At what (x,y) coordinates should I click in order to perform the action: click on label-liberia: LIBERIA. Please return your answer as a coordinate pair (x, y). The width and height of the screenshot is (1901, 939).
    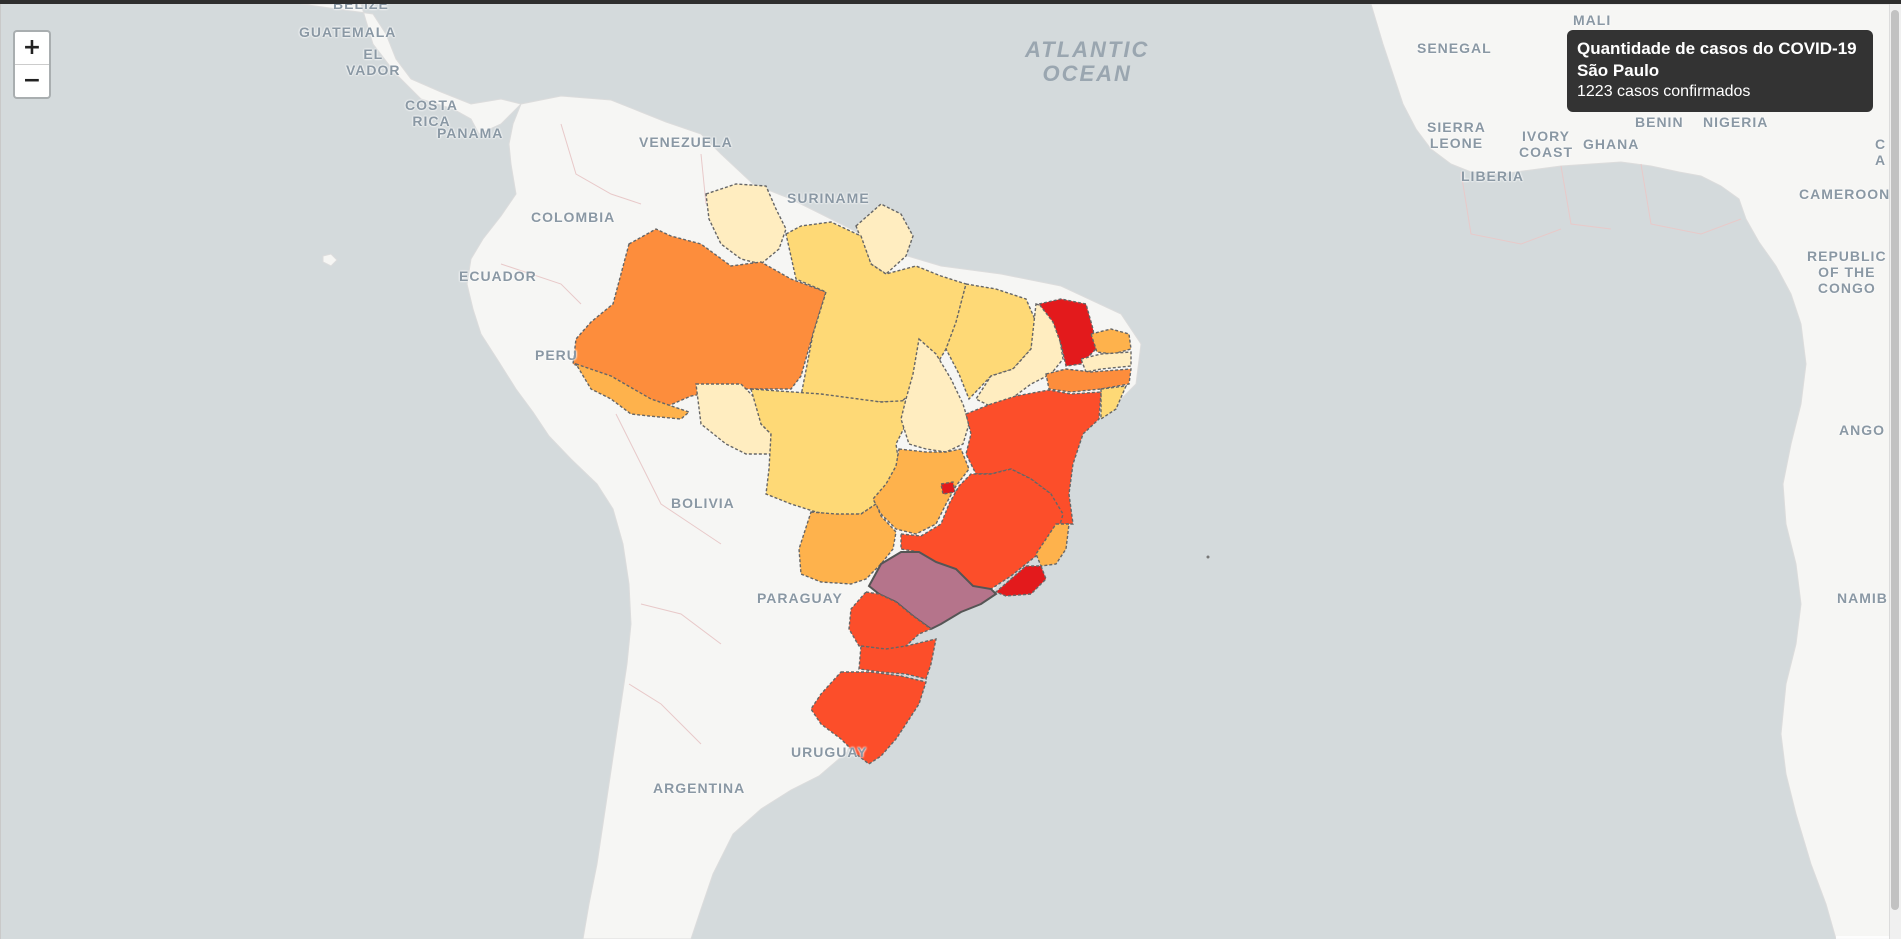
    Looking at the image, I should click on (1492, 176).